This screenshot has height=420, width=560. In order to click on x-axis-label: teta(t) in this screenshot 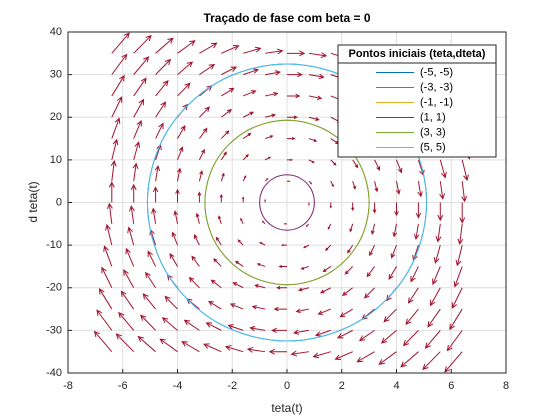, I will do `click(286, 408)`.